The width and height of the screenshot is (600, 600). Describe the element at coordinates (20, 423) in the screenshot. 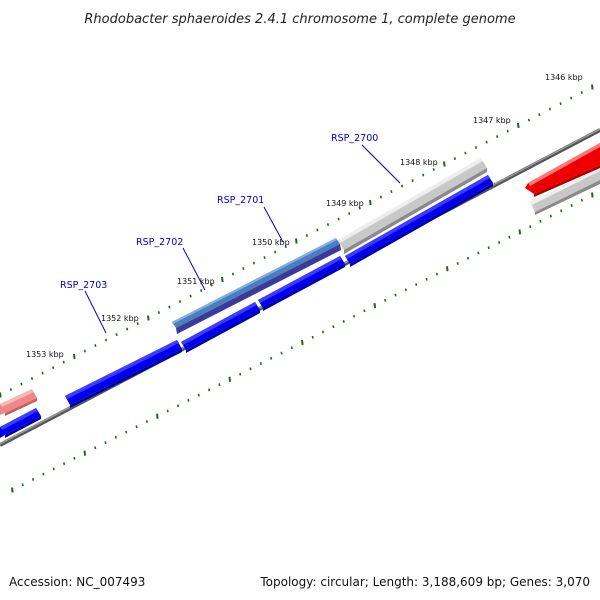

I see `gene-arrow-left` at that location.